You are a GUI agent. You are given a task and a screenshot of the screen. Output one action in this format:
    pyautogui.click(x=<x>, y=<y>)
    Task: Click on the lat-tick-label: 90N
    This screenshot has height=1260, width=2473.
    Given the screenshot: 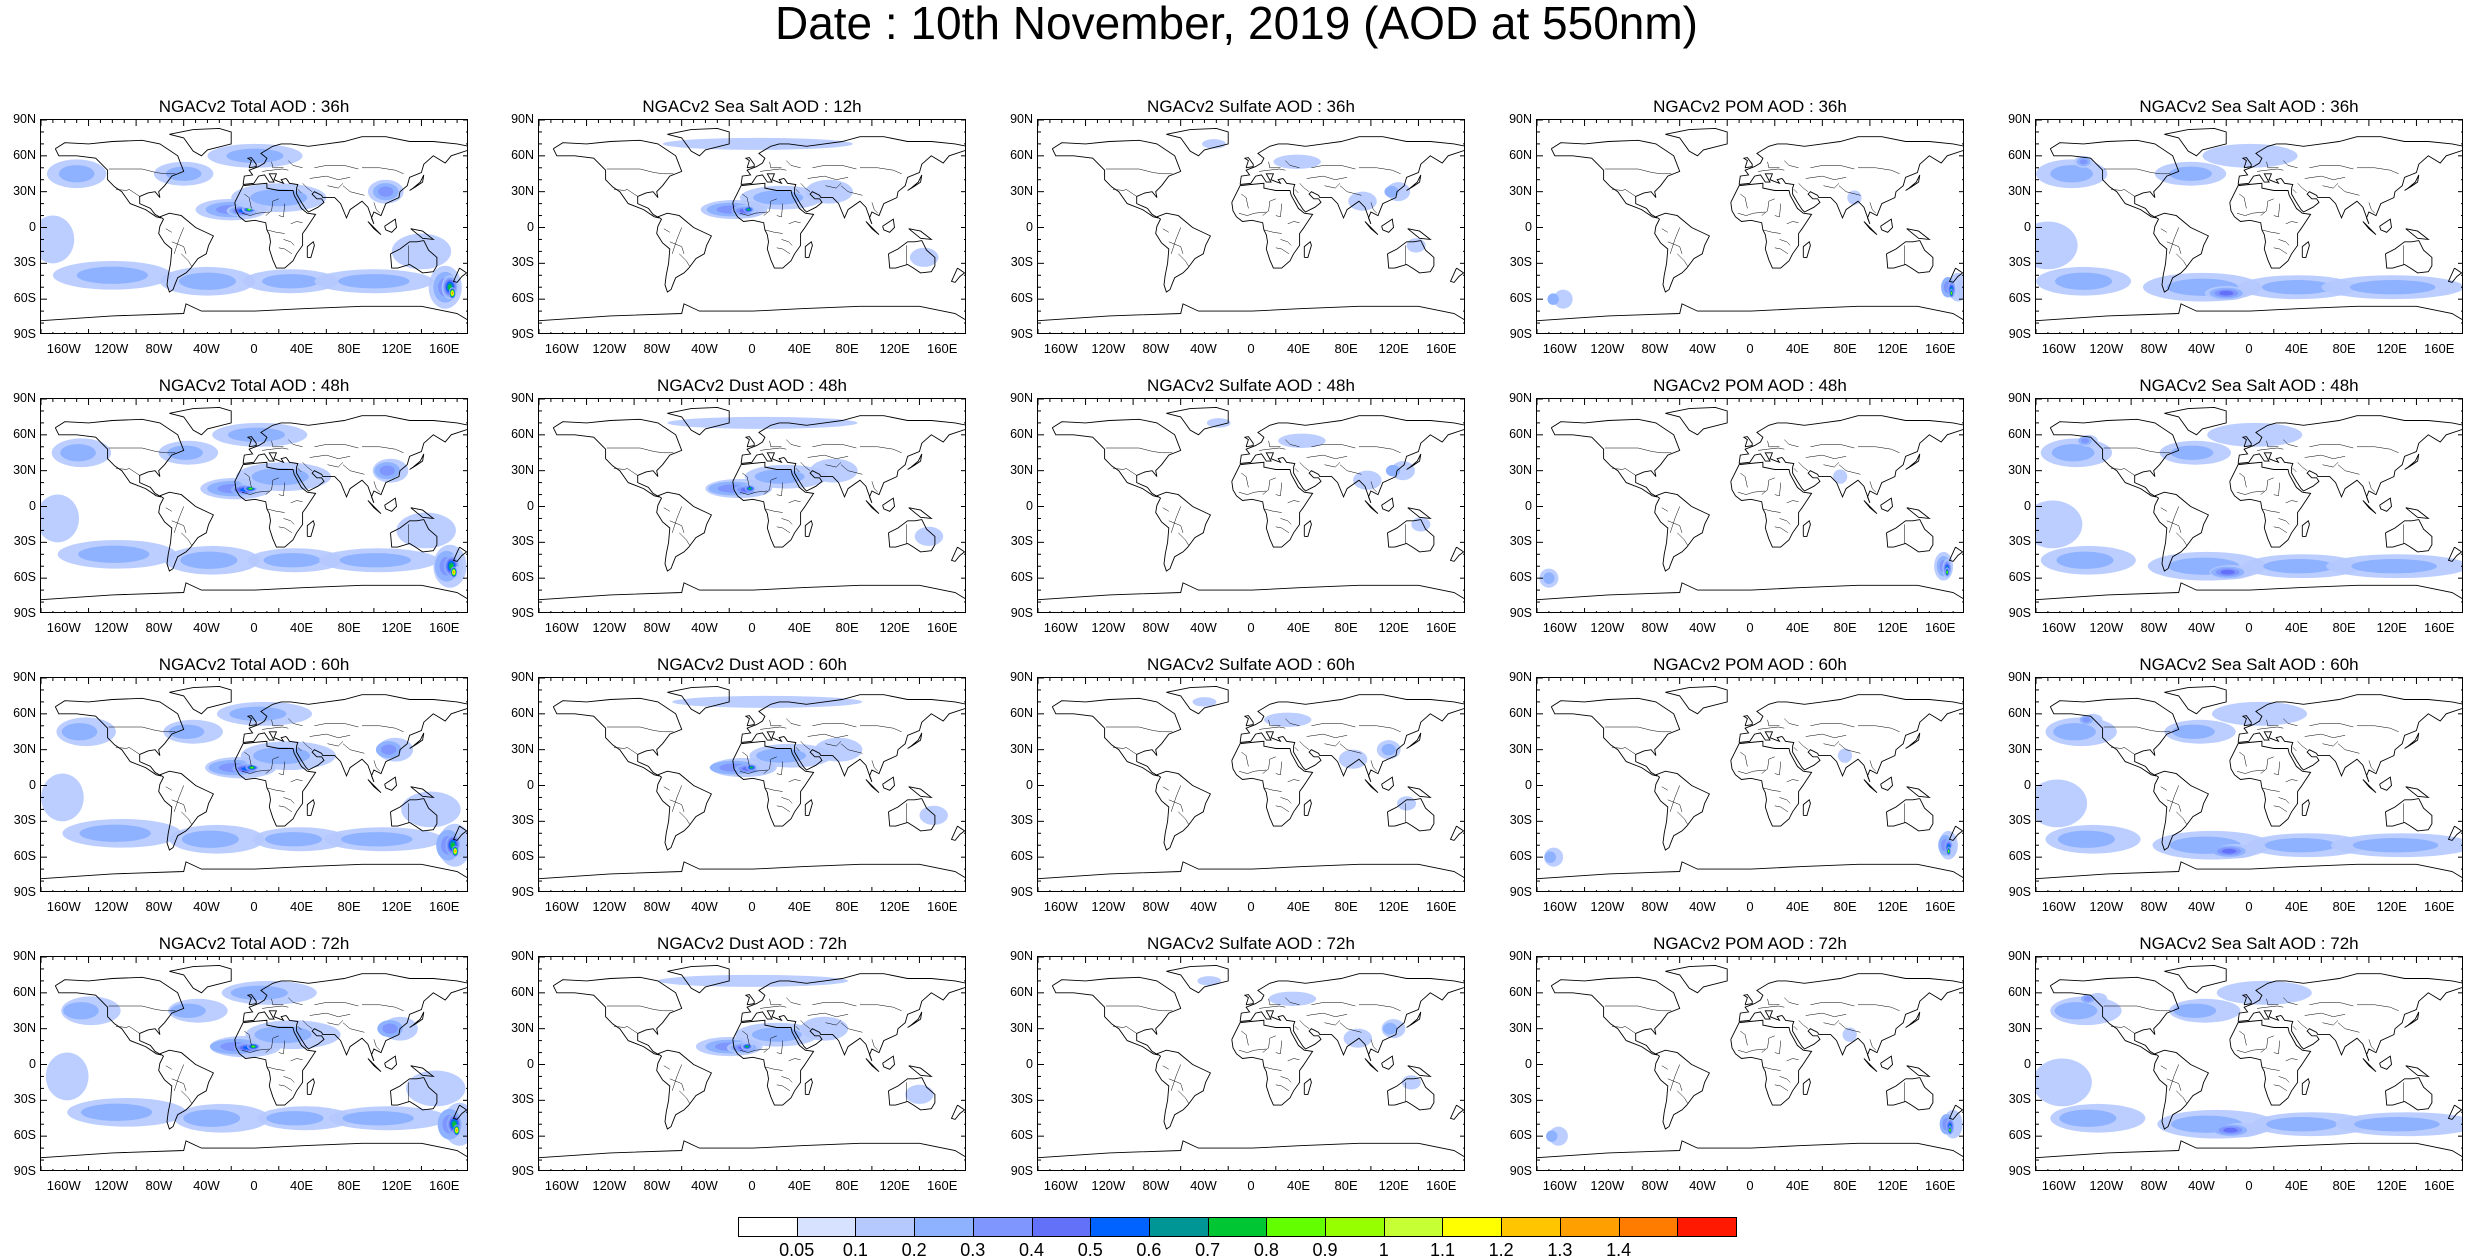 What is the action you would take?
    pyautogui.click(x=24, y=398)
    